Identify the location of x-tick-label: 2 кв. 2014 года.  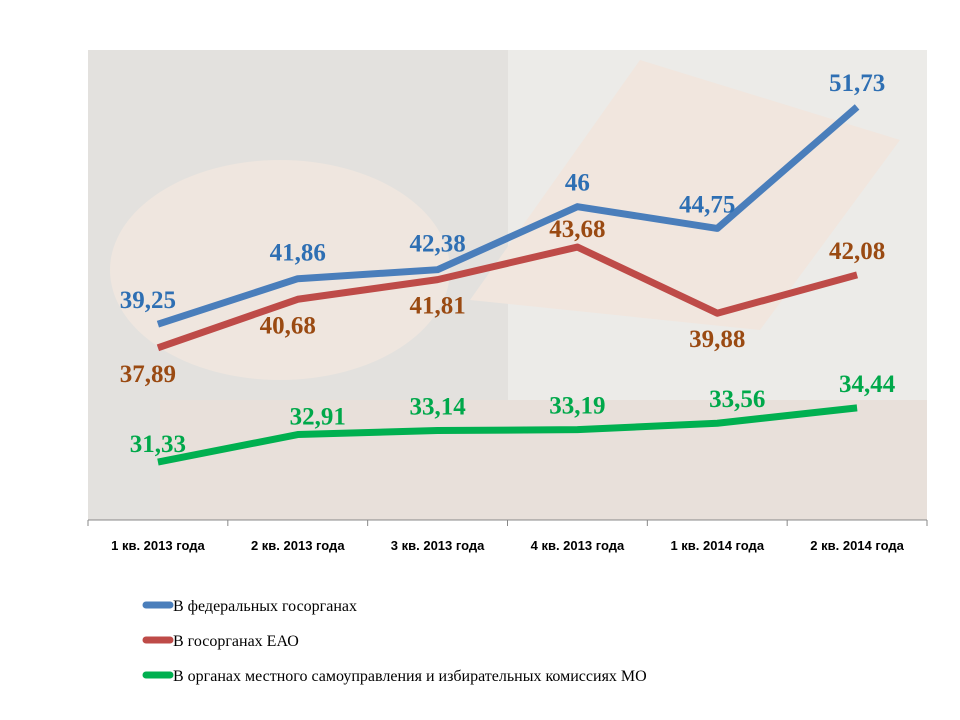
(857, 545).